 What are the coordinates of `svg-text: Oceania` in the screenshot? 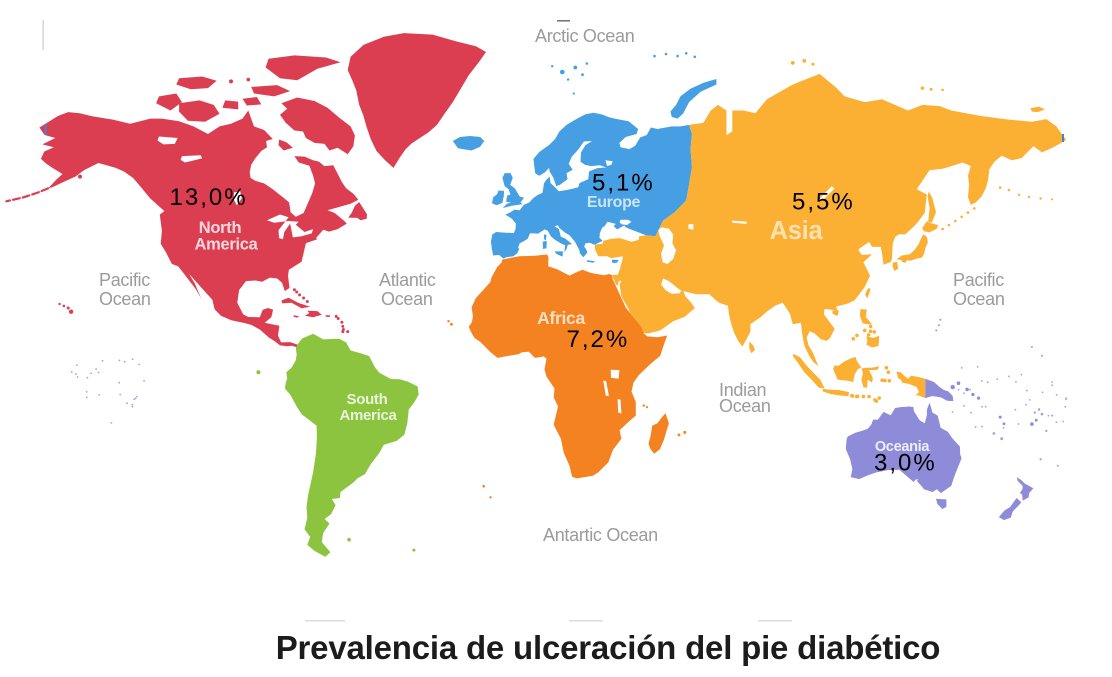 It's located at (903, 447).